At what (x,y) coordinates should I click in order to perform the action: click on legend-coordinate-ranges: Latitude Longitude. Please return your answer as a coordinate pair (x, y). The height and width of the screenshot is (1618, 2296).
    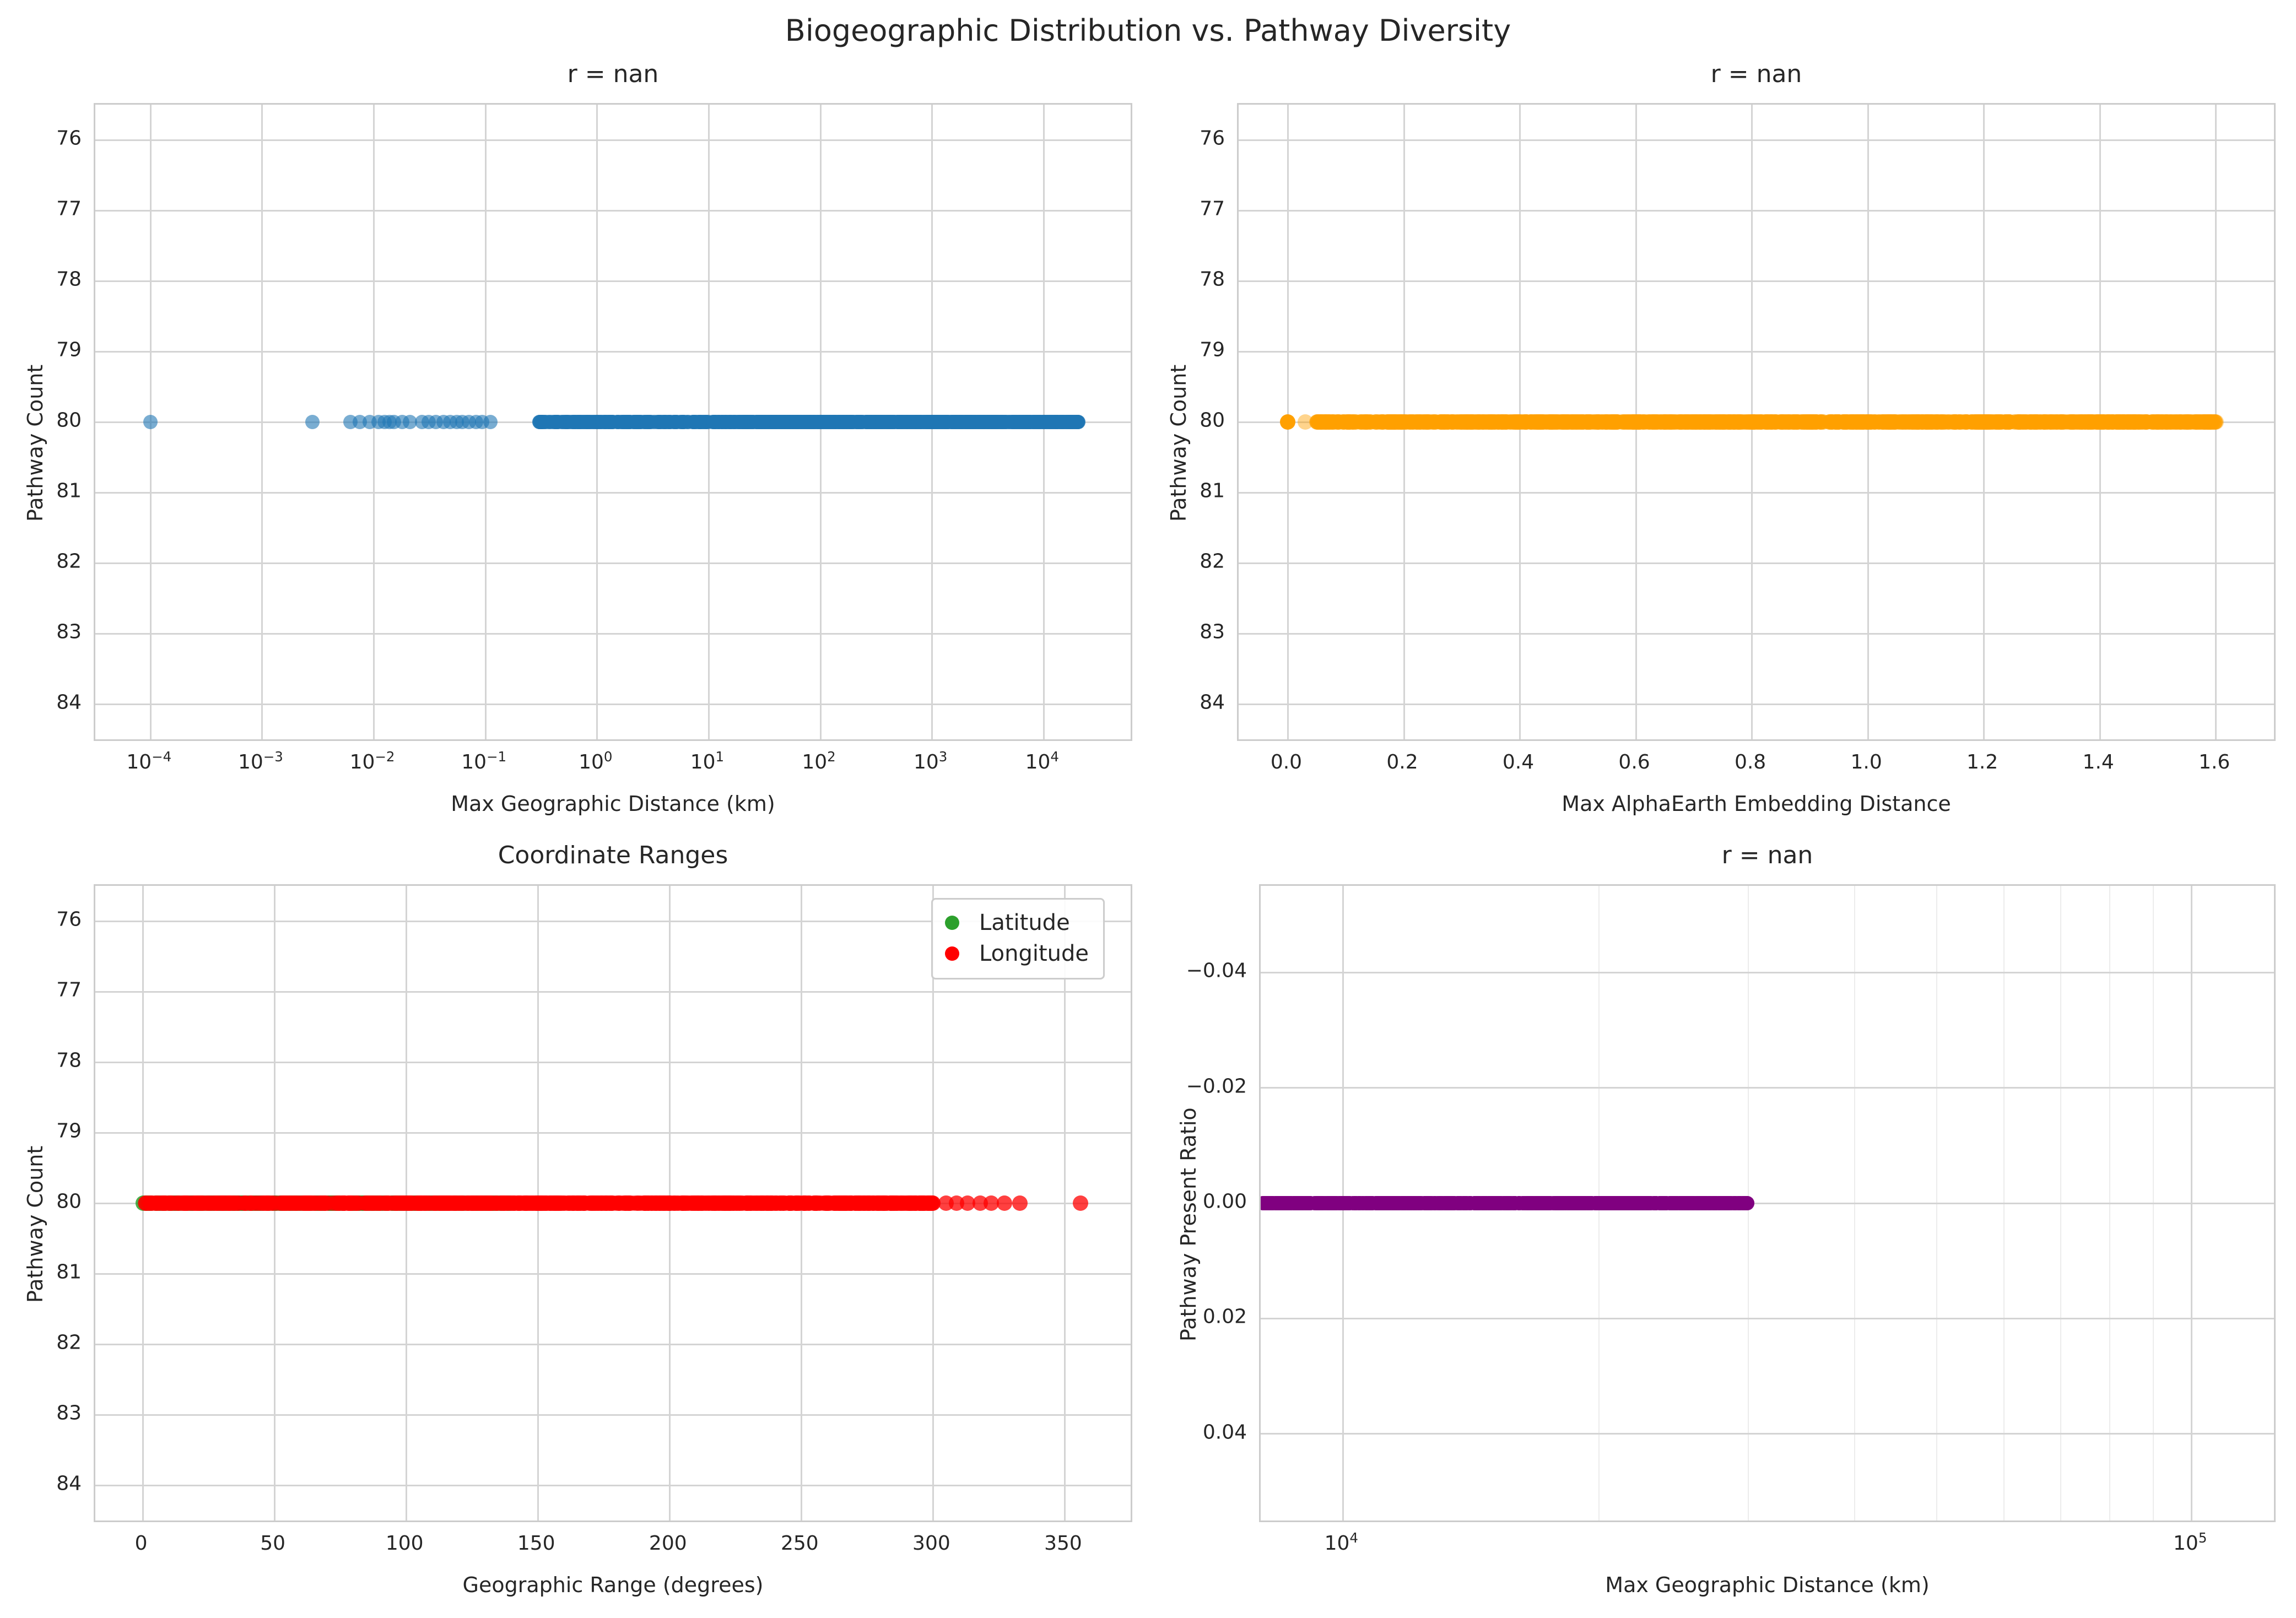
    Looking at the image, I should click on (1018, 939).